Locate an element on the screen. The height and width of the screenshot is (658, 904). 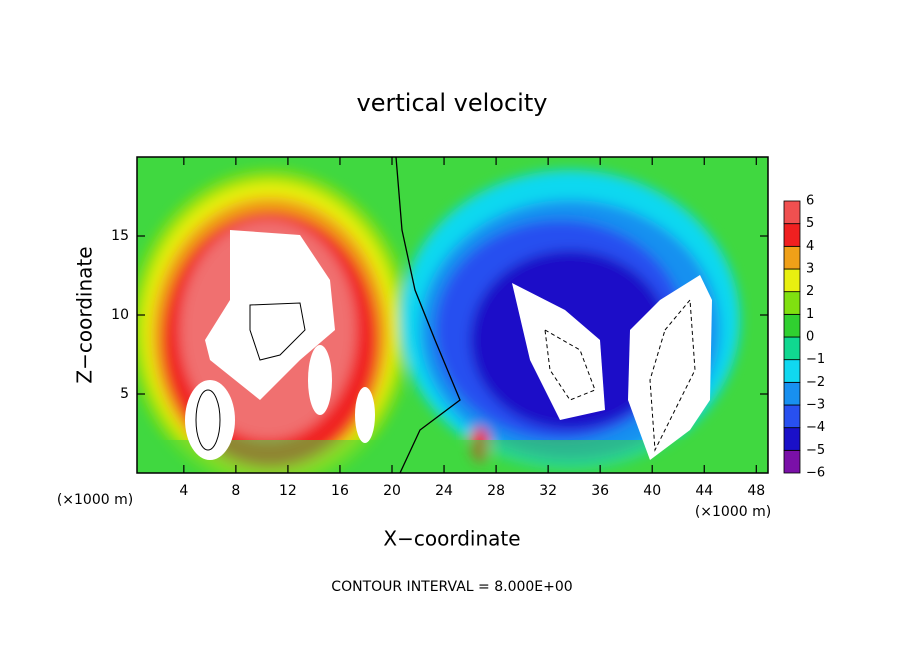
x-tick-label: 12 is located at coordinates (288, 491).